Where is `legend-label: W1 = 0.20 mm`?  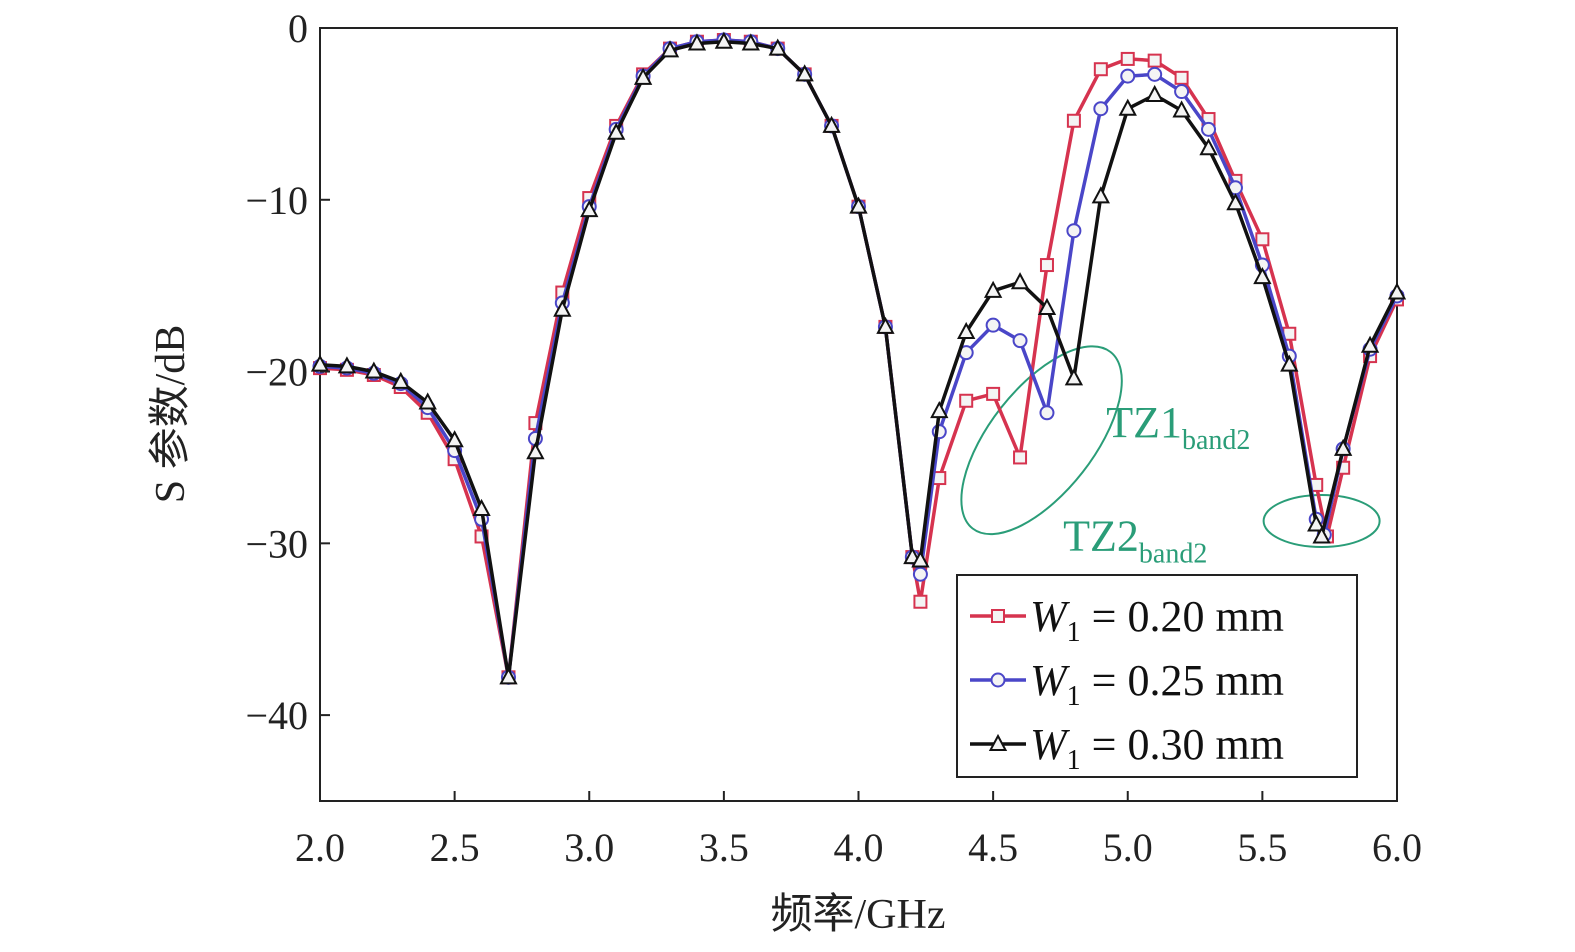
legend-label: W1 = 0.20 mm is located at coordinates (1157, 620).